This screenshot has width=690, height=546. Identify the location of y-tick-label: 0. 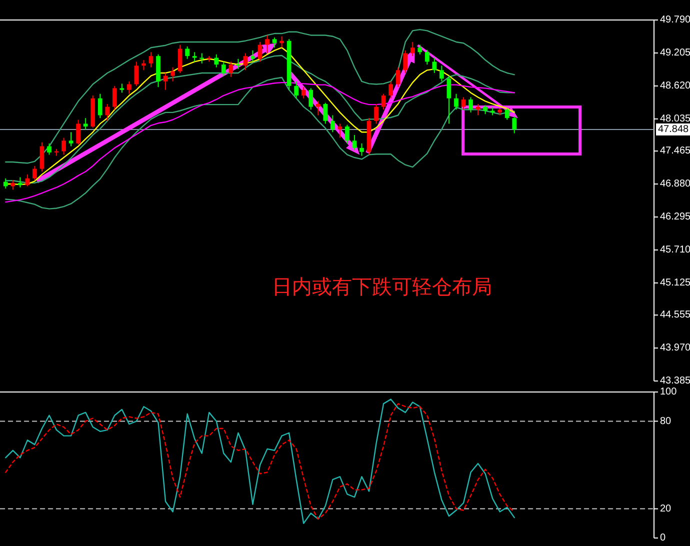
(663, 538).